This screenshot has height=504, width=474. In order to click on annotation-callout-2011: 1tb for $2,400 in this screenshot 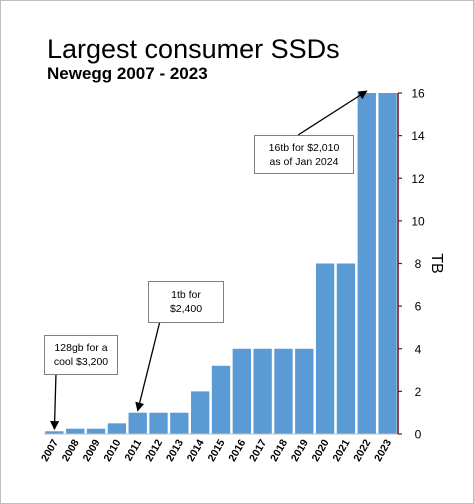, I will do `click(186, 302)`.